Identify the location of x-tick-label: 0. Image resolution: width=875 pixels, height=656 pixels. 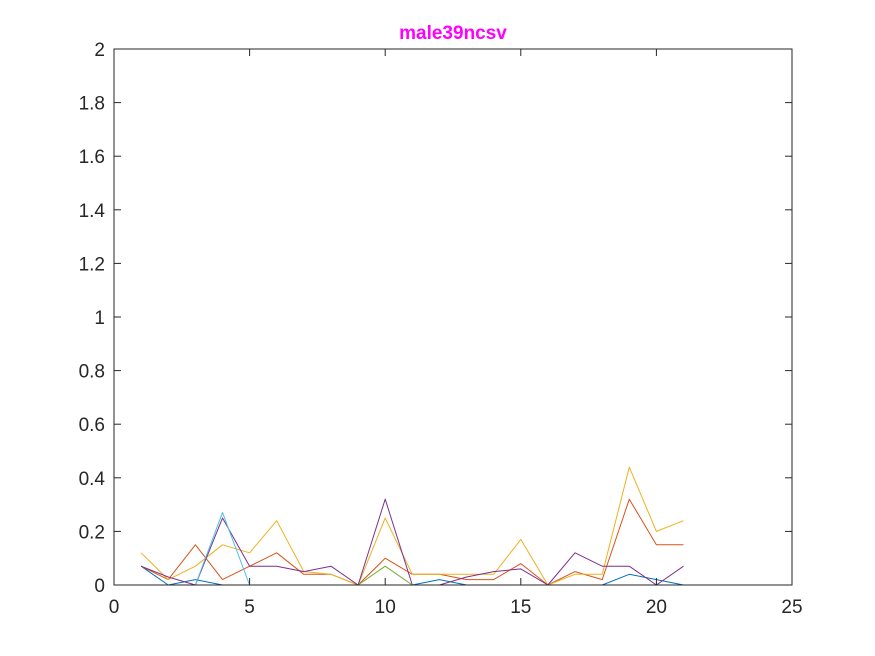
(114, 607).